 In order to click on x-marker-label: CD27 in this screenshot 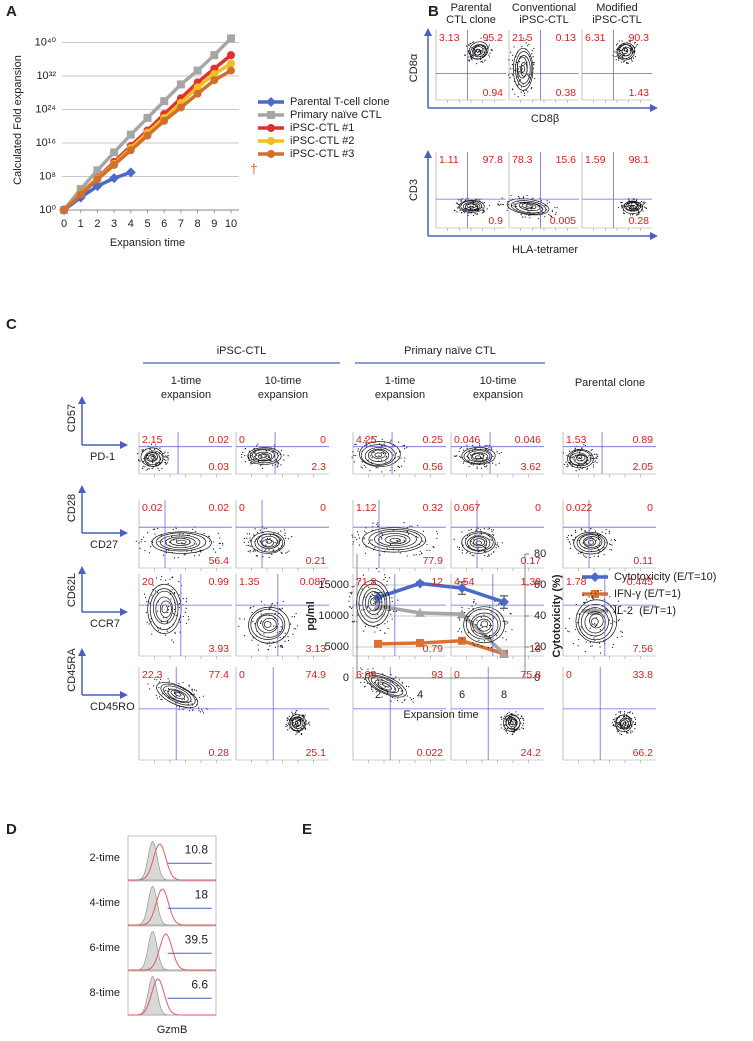, I will do `click(104, 545)`.